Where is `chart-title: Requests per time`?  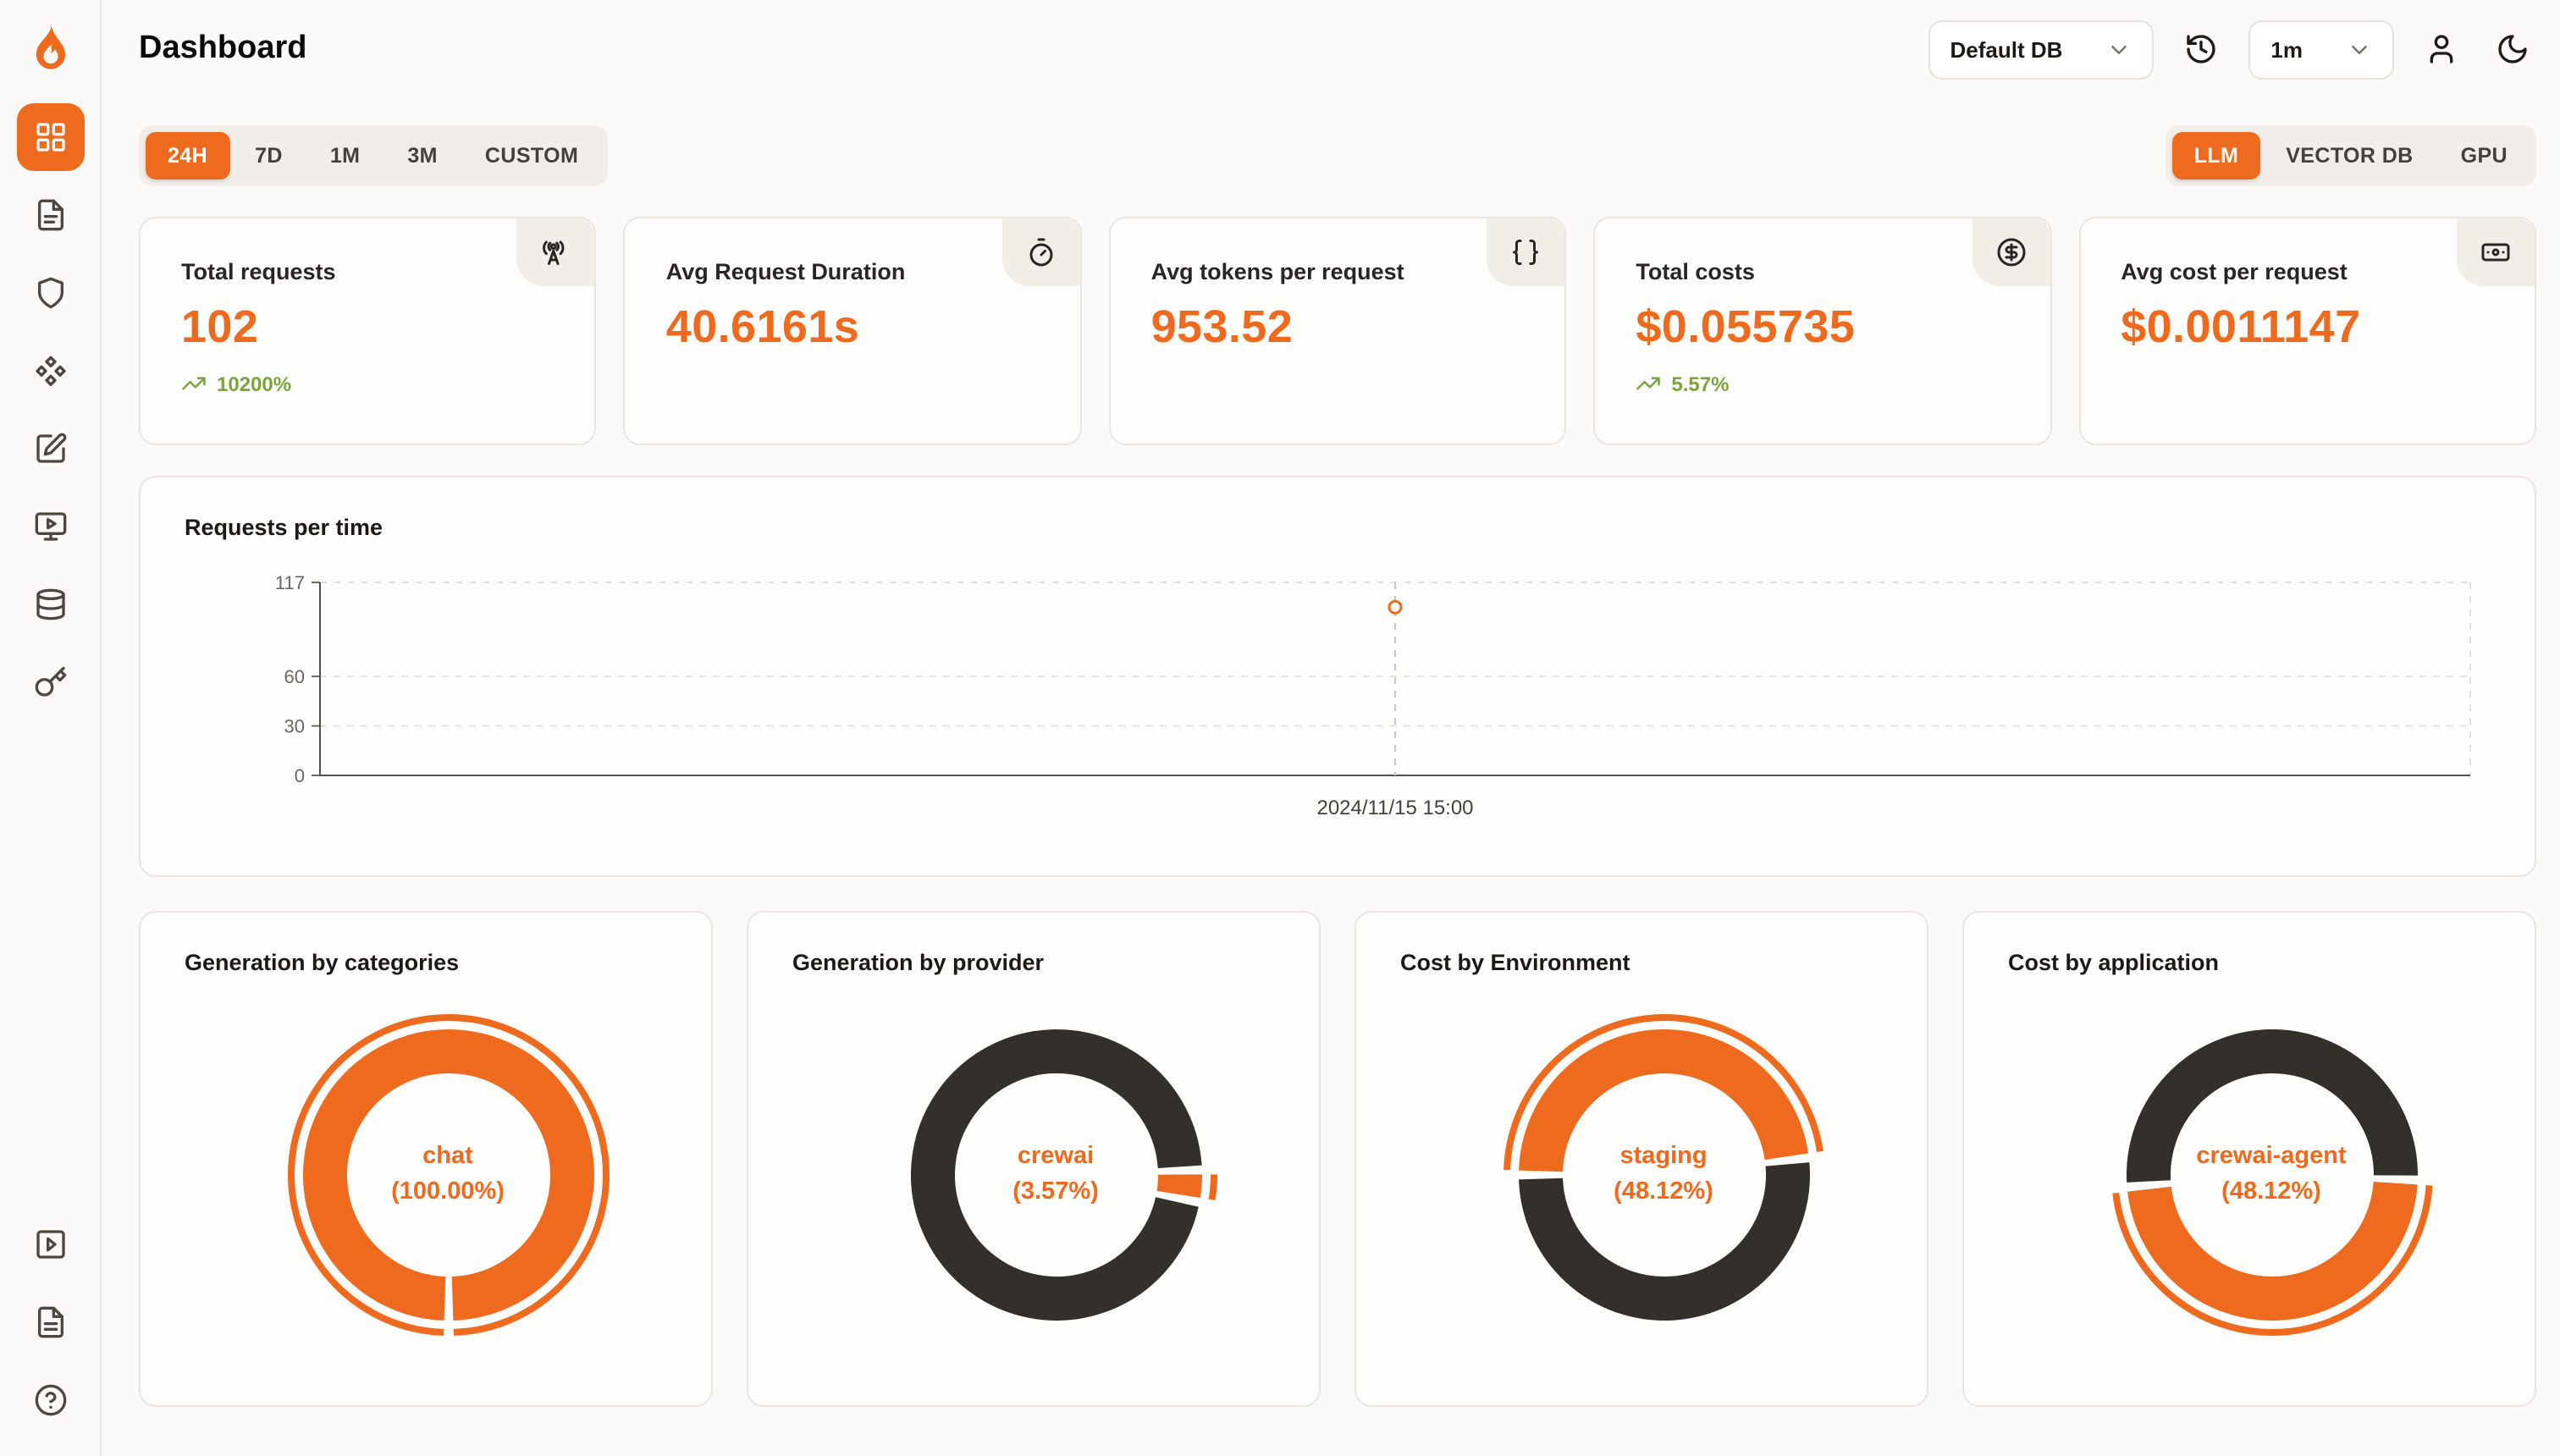 chart-title: Requests per time is located at coordinates (284, 527).